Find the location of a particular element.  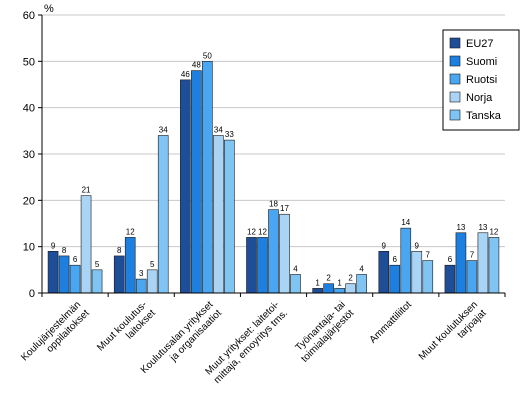

x-tick-label-line: Ammattiliitot is located at coordinates (391, 322).